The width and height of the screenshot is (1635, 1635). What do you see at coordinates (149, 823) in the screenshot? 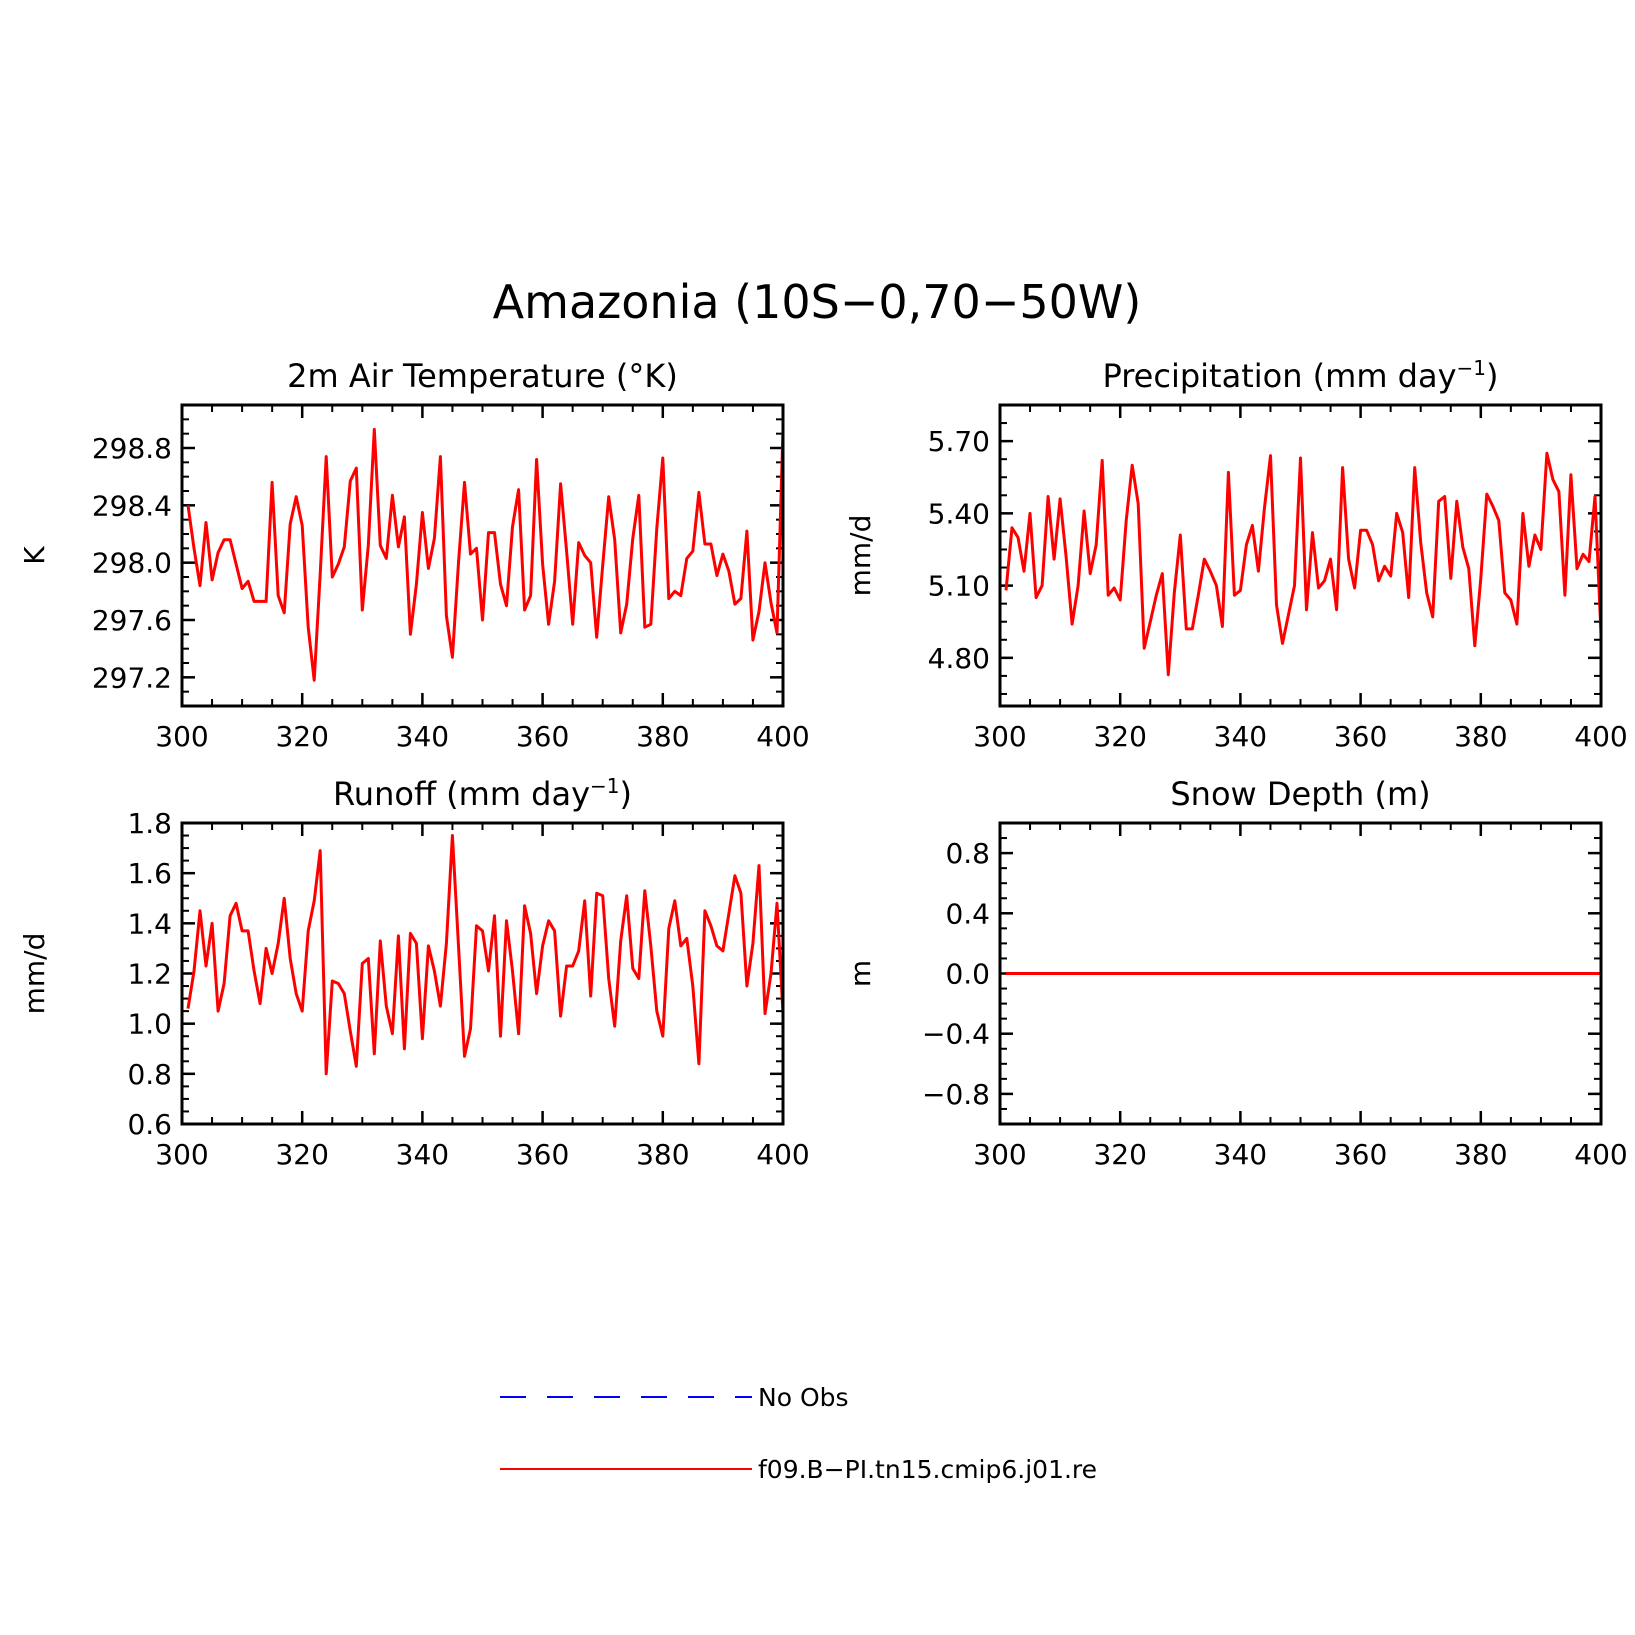
I see `y-tick-label: 1.8` at bounding box center [149, 823].